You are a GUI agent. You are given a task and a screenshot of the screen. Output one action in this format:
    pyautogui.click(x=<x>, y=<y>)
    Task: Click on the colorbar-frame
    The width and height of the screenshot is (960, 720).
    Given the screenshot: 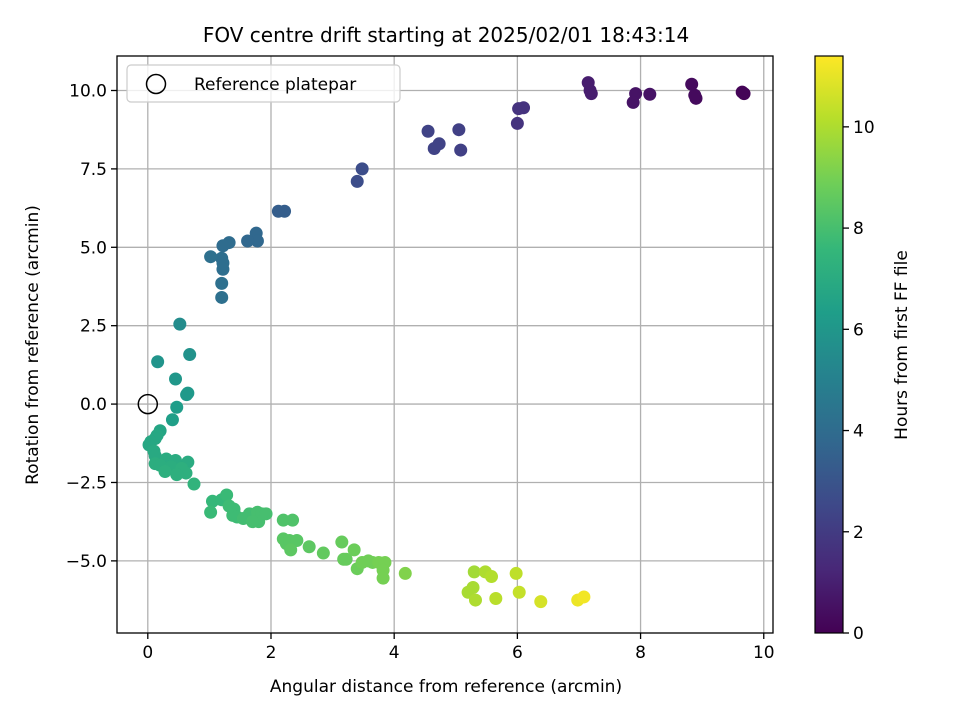 What is the action you would take?
    pyautogui.click(x=829, y=344)
    